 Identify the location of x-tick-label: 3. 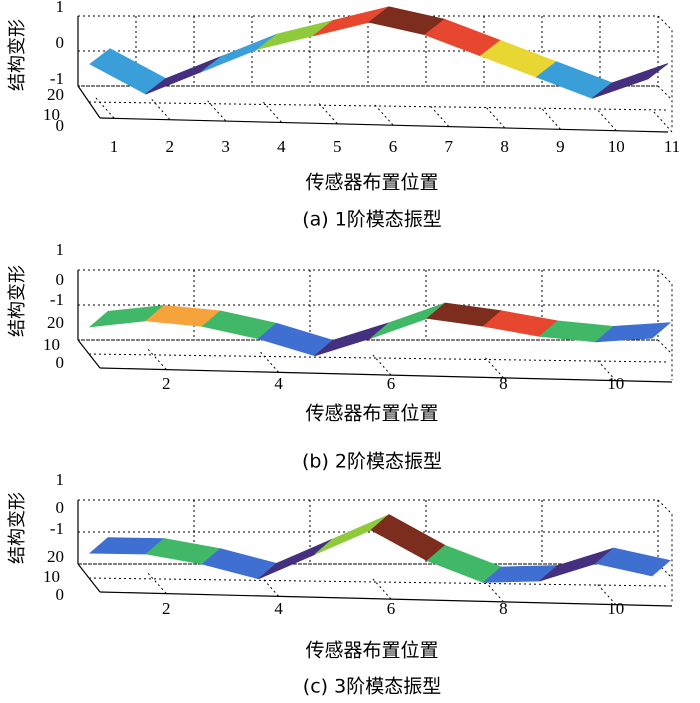
(225, 146).